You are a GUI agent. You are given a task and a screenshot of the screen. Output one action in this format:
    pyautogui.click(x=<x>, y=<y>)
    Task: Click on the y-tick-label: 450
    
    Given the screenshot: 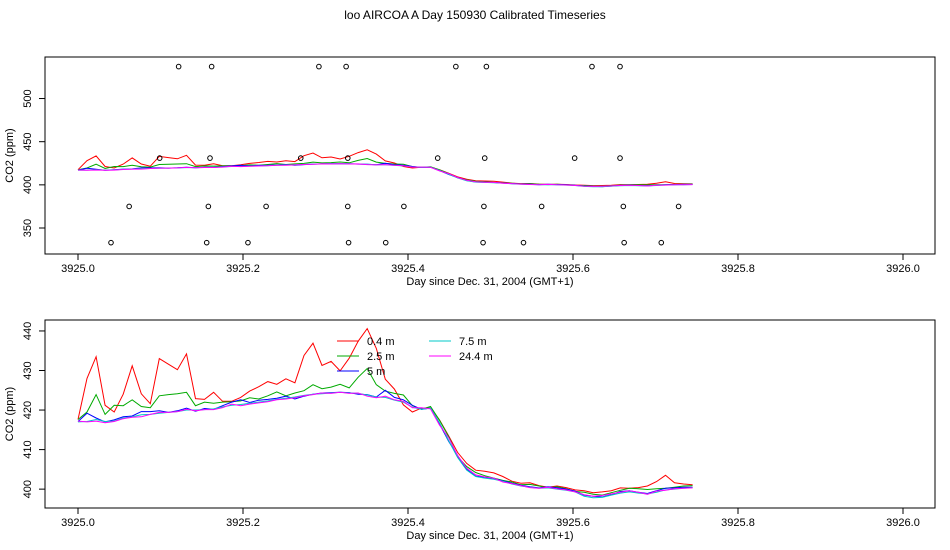 What is the action you would take?
    pyautogui.click(x=28, y=142)
    